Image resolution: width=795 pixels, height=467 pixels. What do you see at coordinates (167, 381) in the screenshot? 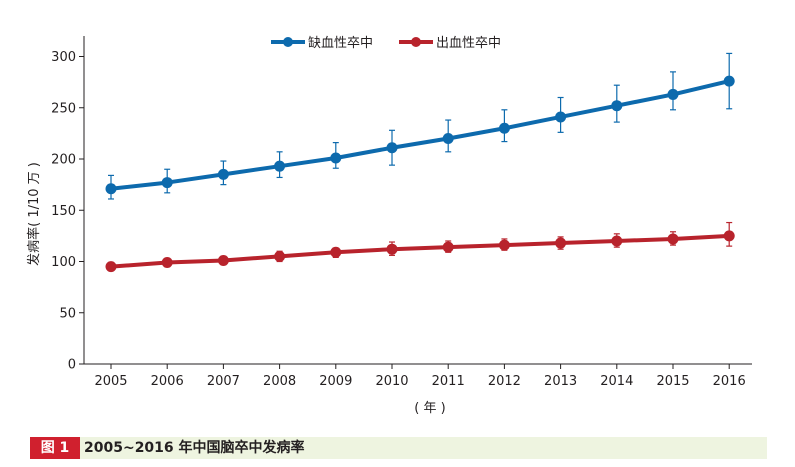
I see `x-tick-label: 2006` at bounding box center [167, 381].